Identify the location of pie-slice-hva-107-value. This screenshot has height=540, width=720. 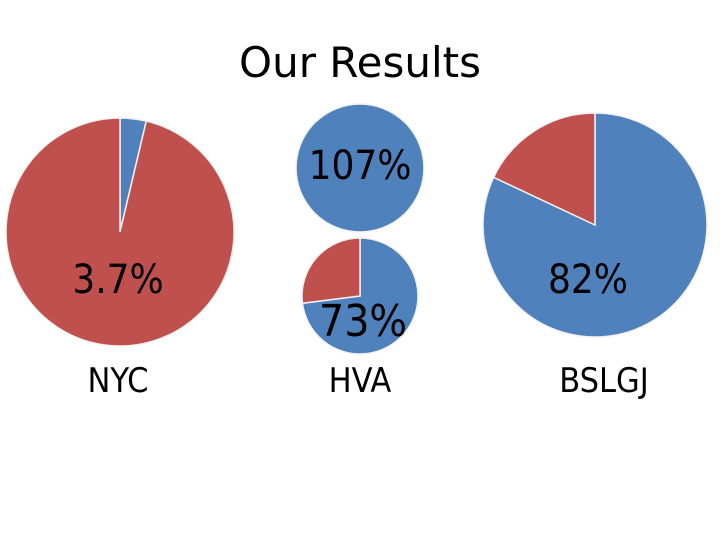
(360, 168).